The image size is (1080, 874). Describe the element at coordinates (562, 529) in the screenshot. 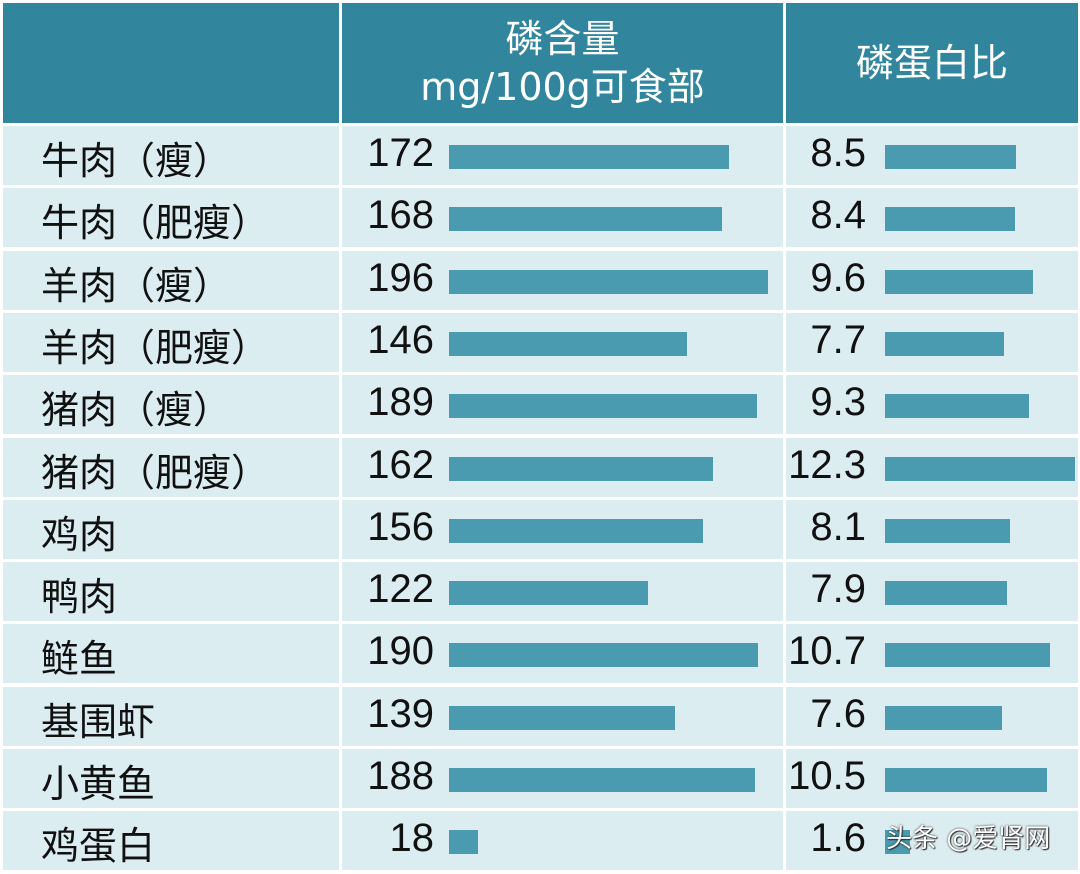

I see `phosphorus-cell: 156` at that location.